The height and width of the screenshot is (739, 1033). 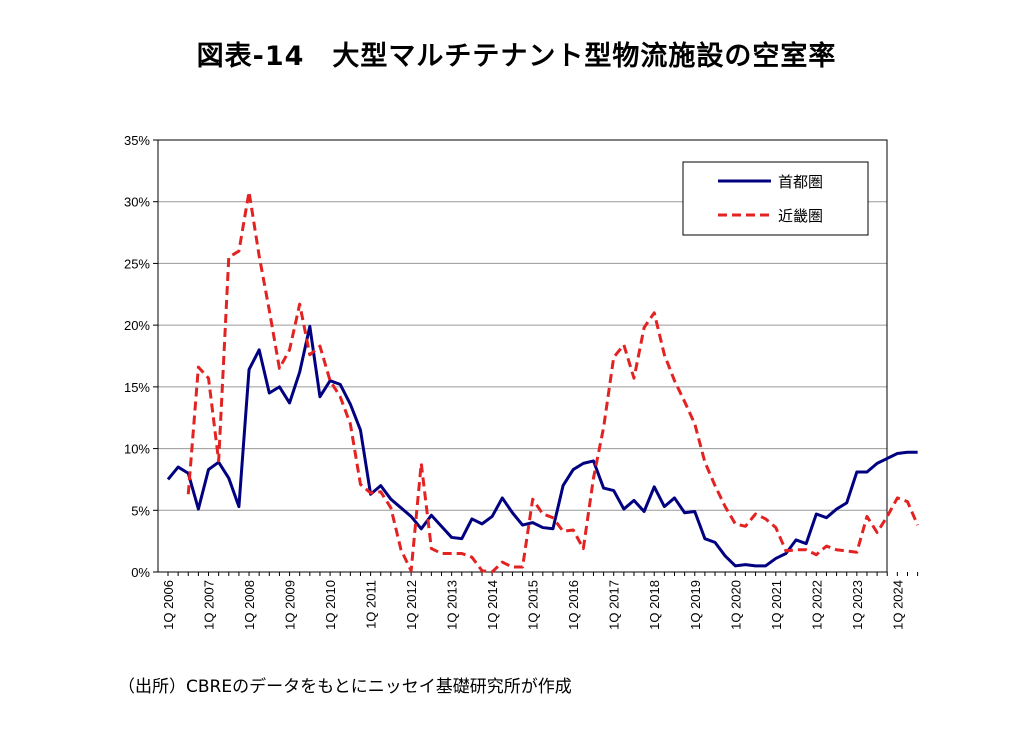 What do you see at coordinates (411, 605) in the screenshot?
I see `x-tick-label: 1Q 2012` at bounding box center [411, 605].